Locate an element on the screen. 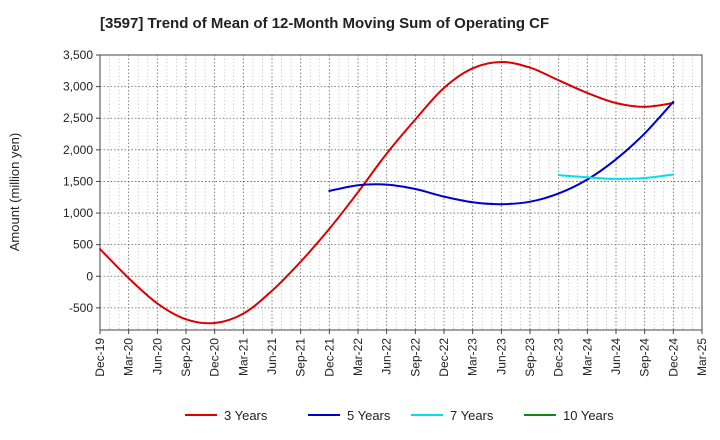 Image resolution: width=720 pixels, height=440 pixels. x-tick-label: Mar-22 is located at coordinates (358, 357).